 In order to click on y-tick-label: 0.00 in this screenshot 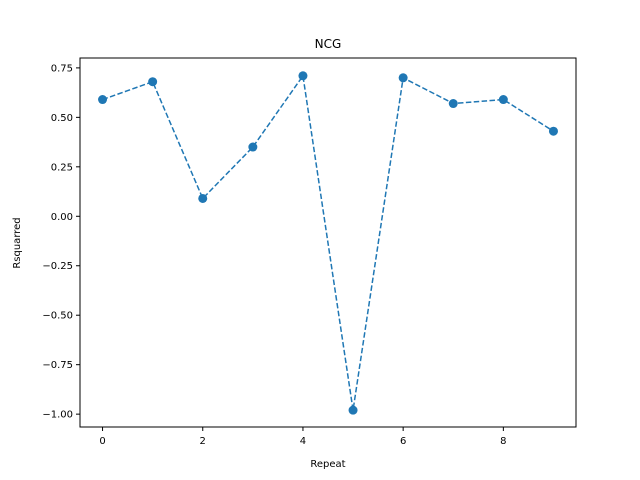, I will do `click(62, 217)`.